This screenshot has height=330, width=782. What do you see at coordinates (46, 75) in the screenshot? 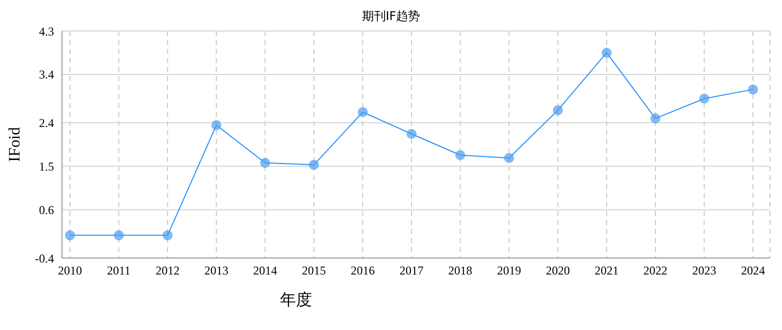
I see `y-tick-label: 3.4` at bounding box center [46, 75].